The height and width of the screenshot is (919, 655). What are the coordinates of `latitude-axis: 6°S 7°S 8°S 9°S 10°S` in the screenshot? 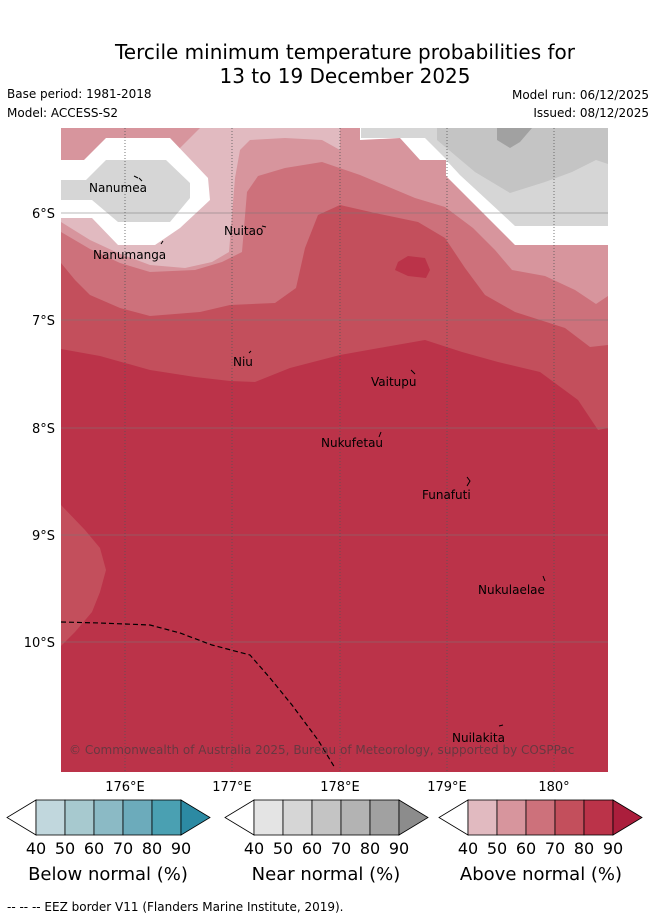 It's located at (39, 429).